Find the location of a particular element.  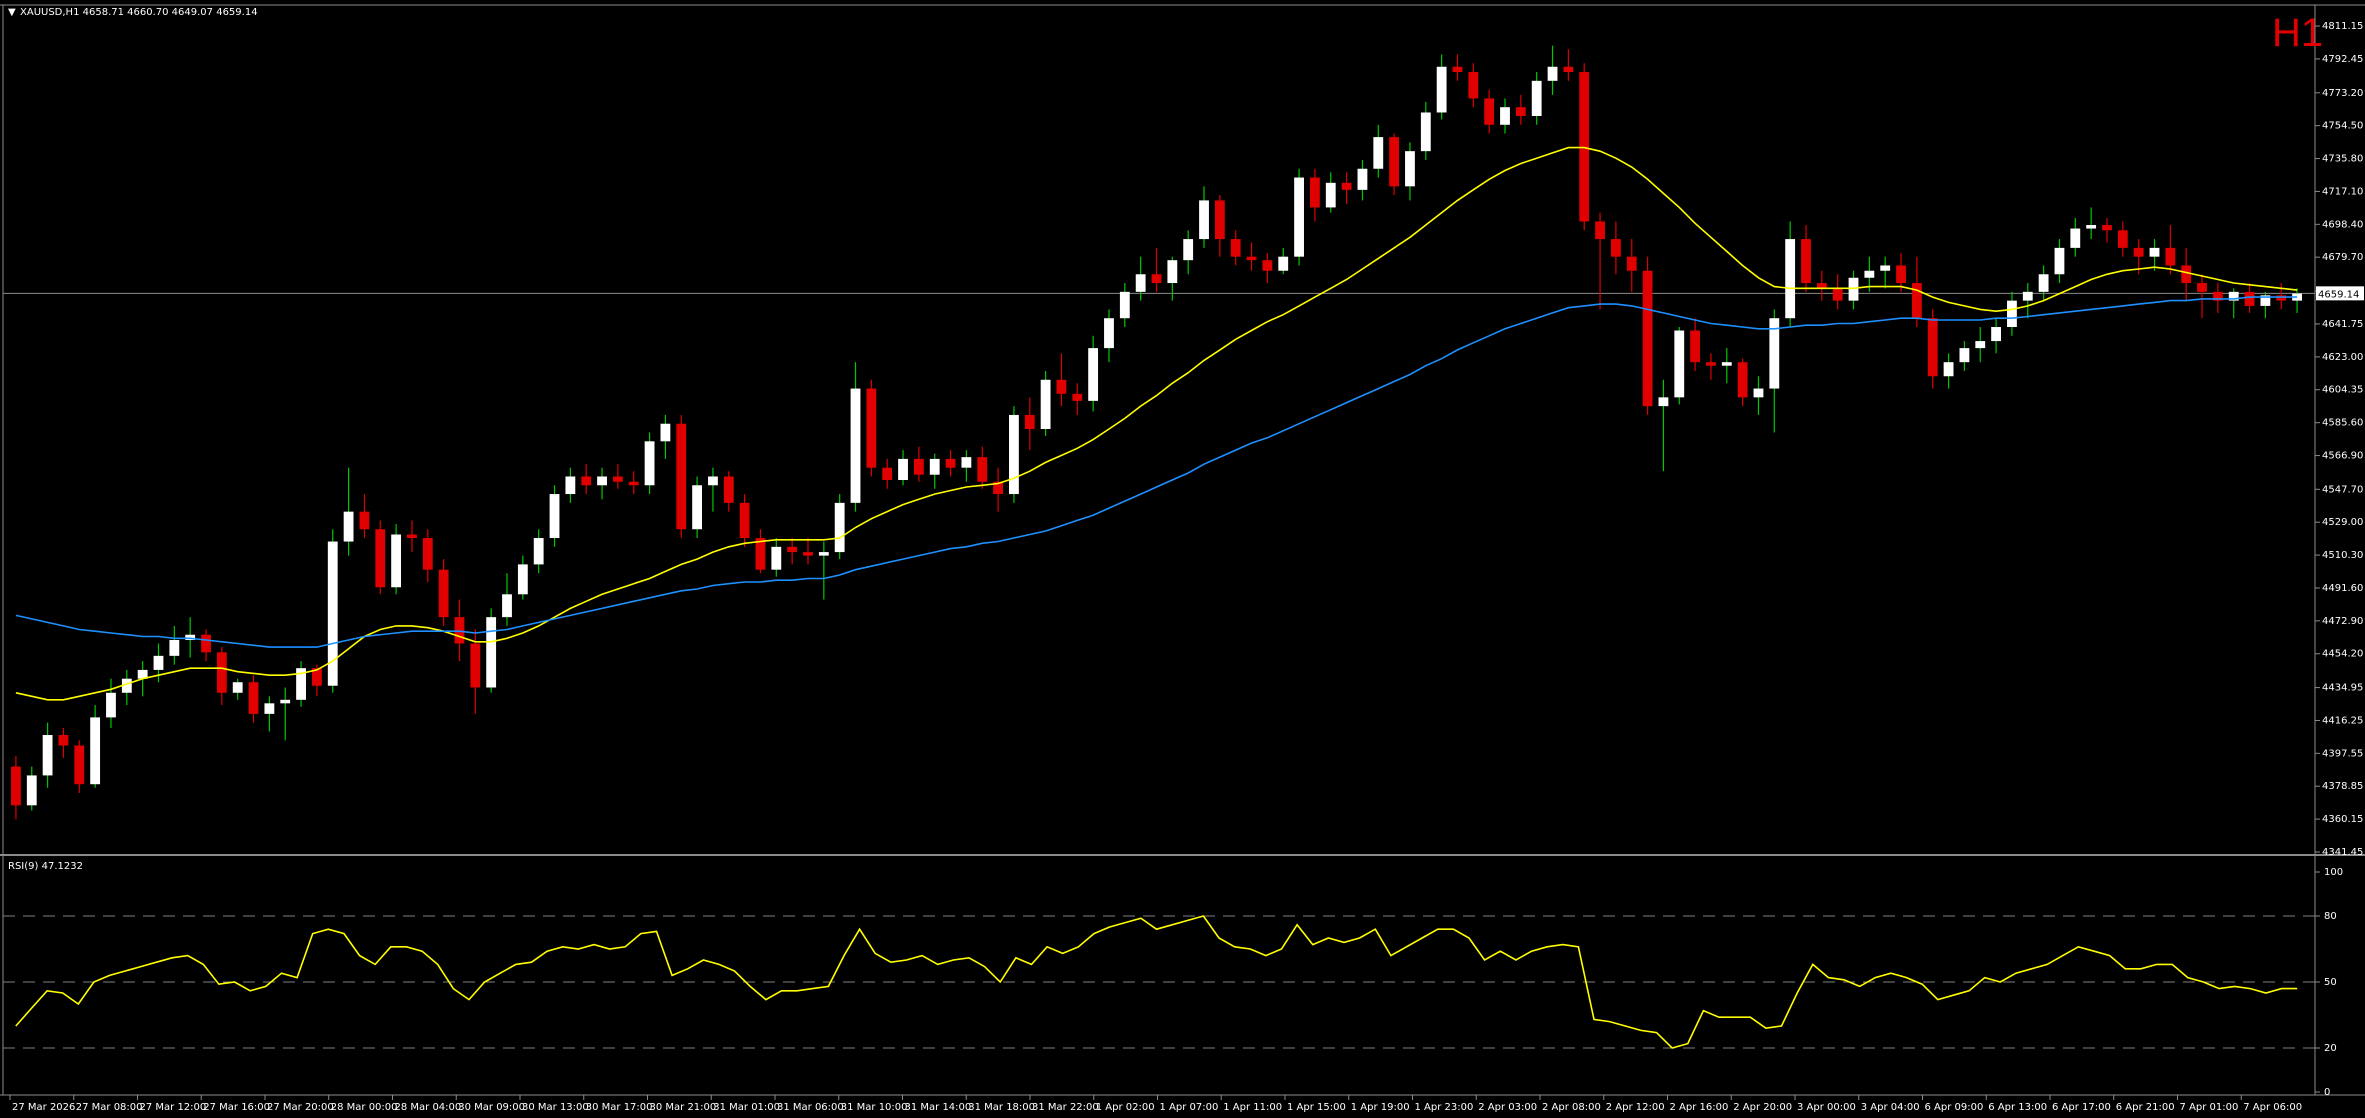

time-tick-label: 2 Apr 03:00 is located at coordinates (1507, 1107).